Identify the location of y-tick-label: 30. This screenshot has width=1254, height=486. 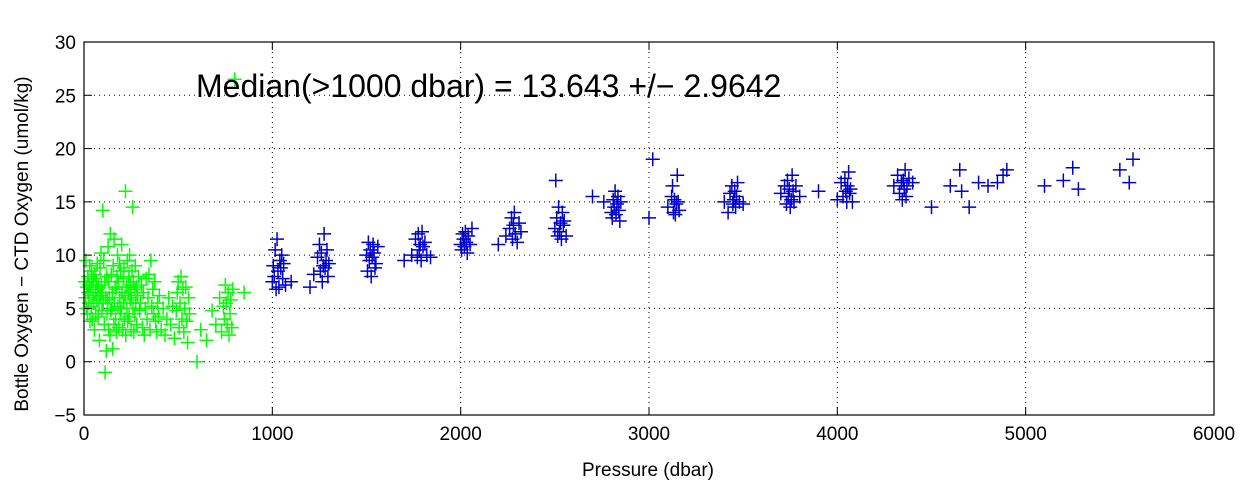
(65, 43).